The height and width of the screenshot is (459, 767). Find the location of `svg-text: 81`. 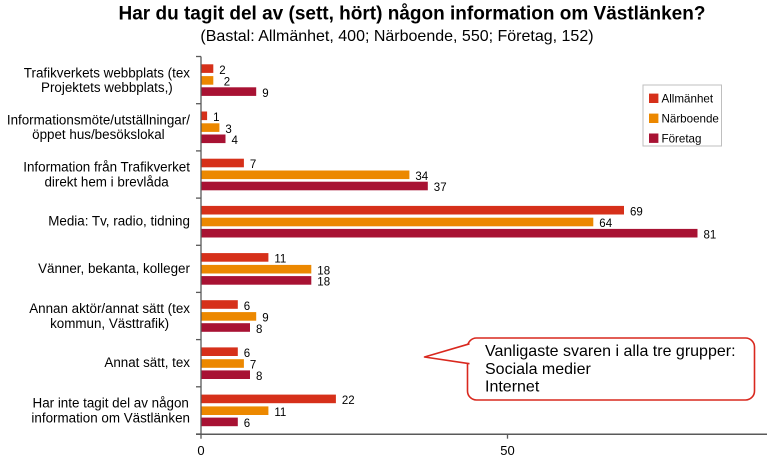

svg-text: 81 is located at coordinates (710, 235).